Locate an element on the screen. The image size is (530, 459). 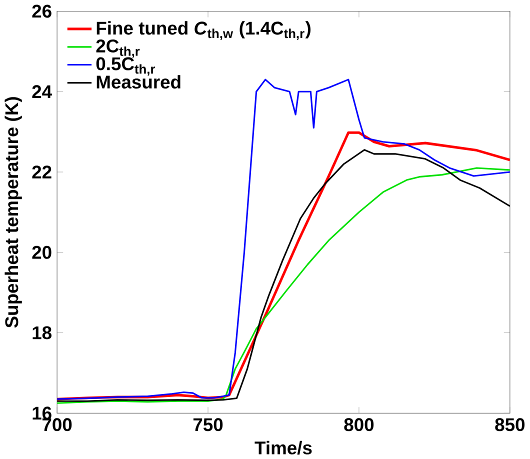
y-tick-label: 24 is located at coordinates (42, 91).